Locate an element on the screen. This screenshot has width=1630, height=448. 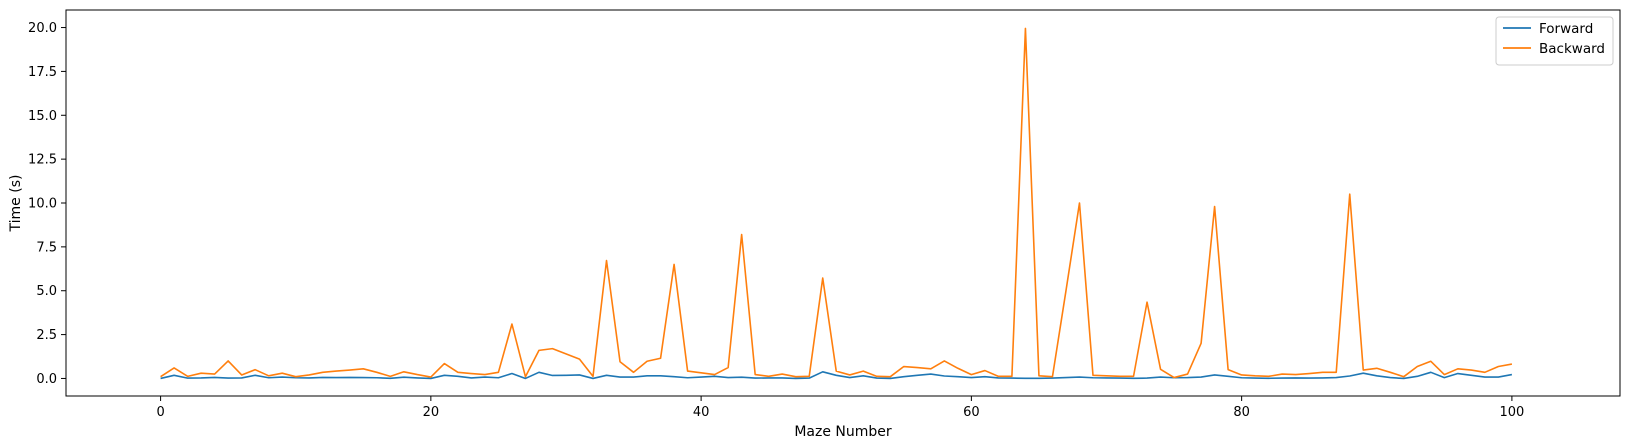
y-axis: 0.0 2.5 5.0 7.5 10.0 12.5 15.0 17.5 20.0 is located at coordinates (47, 204).